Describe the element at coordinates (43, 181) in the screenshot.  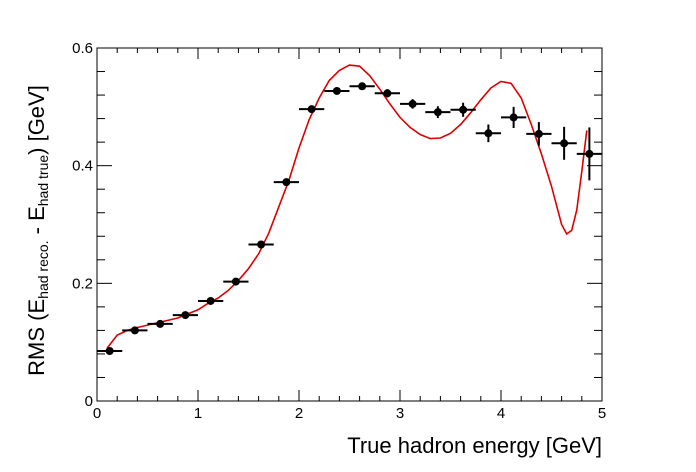
I see `y-title-sub2: had true` at that location.